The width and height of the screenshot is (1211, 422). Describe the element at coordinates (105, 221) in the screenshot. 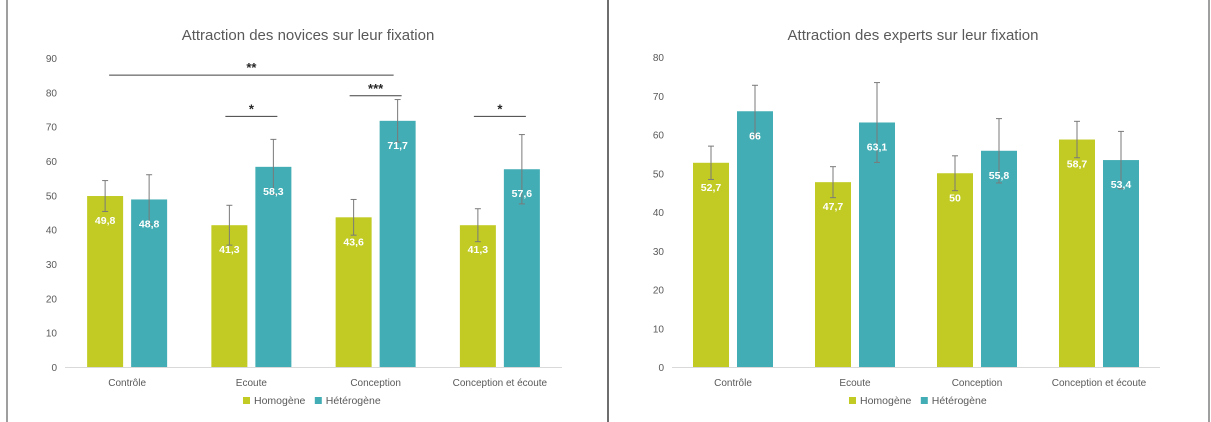

I see `data-label: 49,8` at that location.